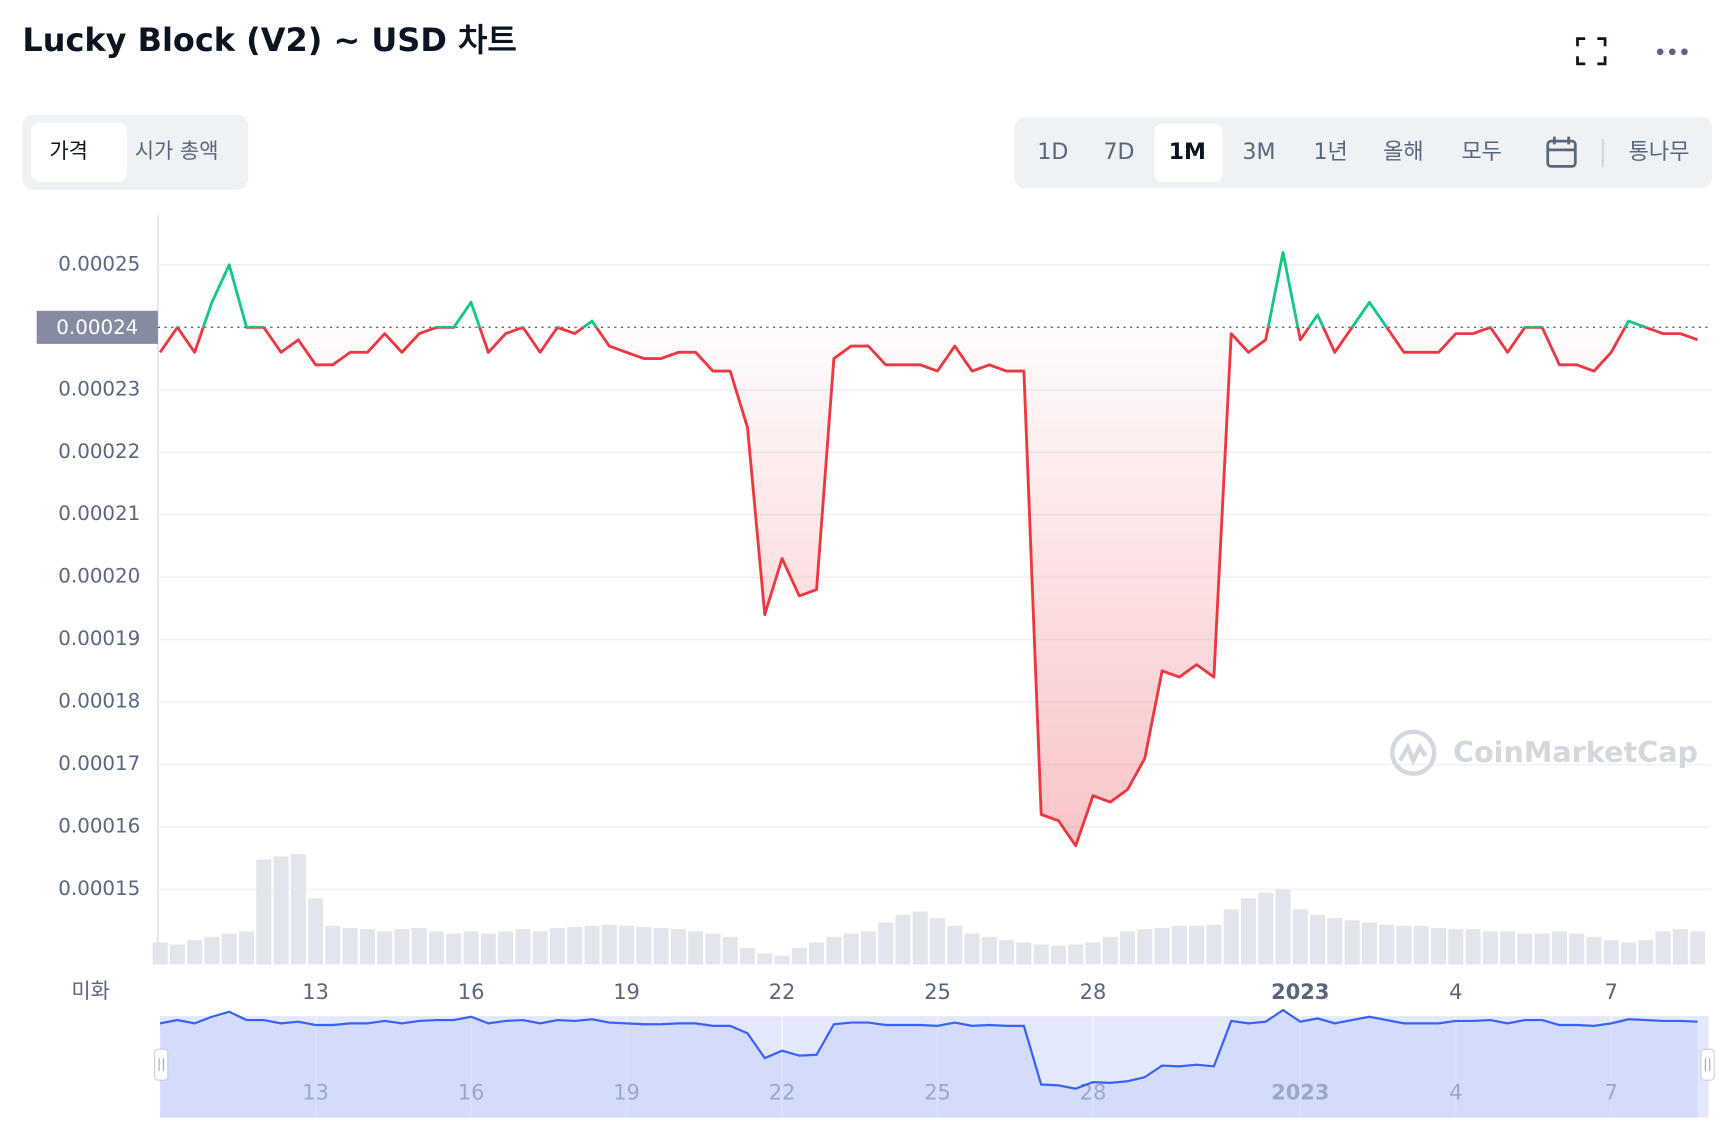 Image resolution: width=1720 pixels, height=1126 pixels. I want to click on y-tick-label: 0.00018, so click(99, 701).